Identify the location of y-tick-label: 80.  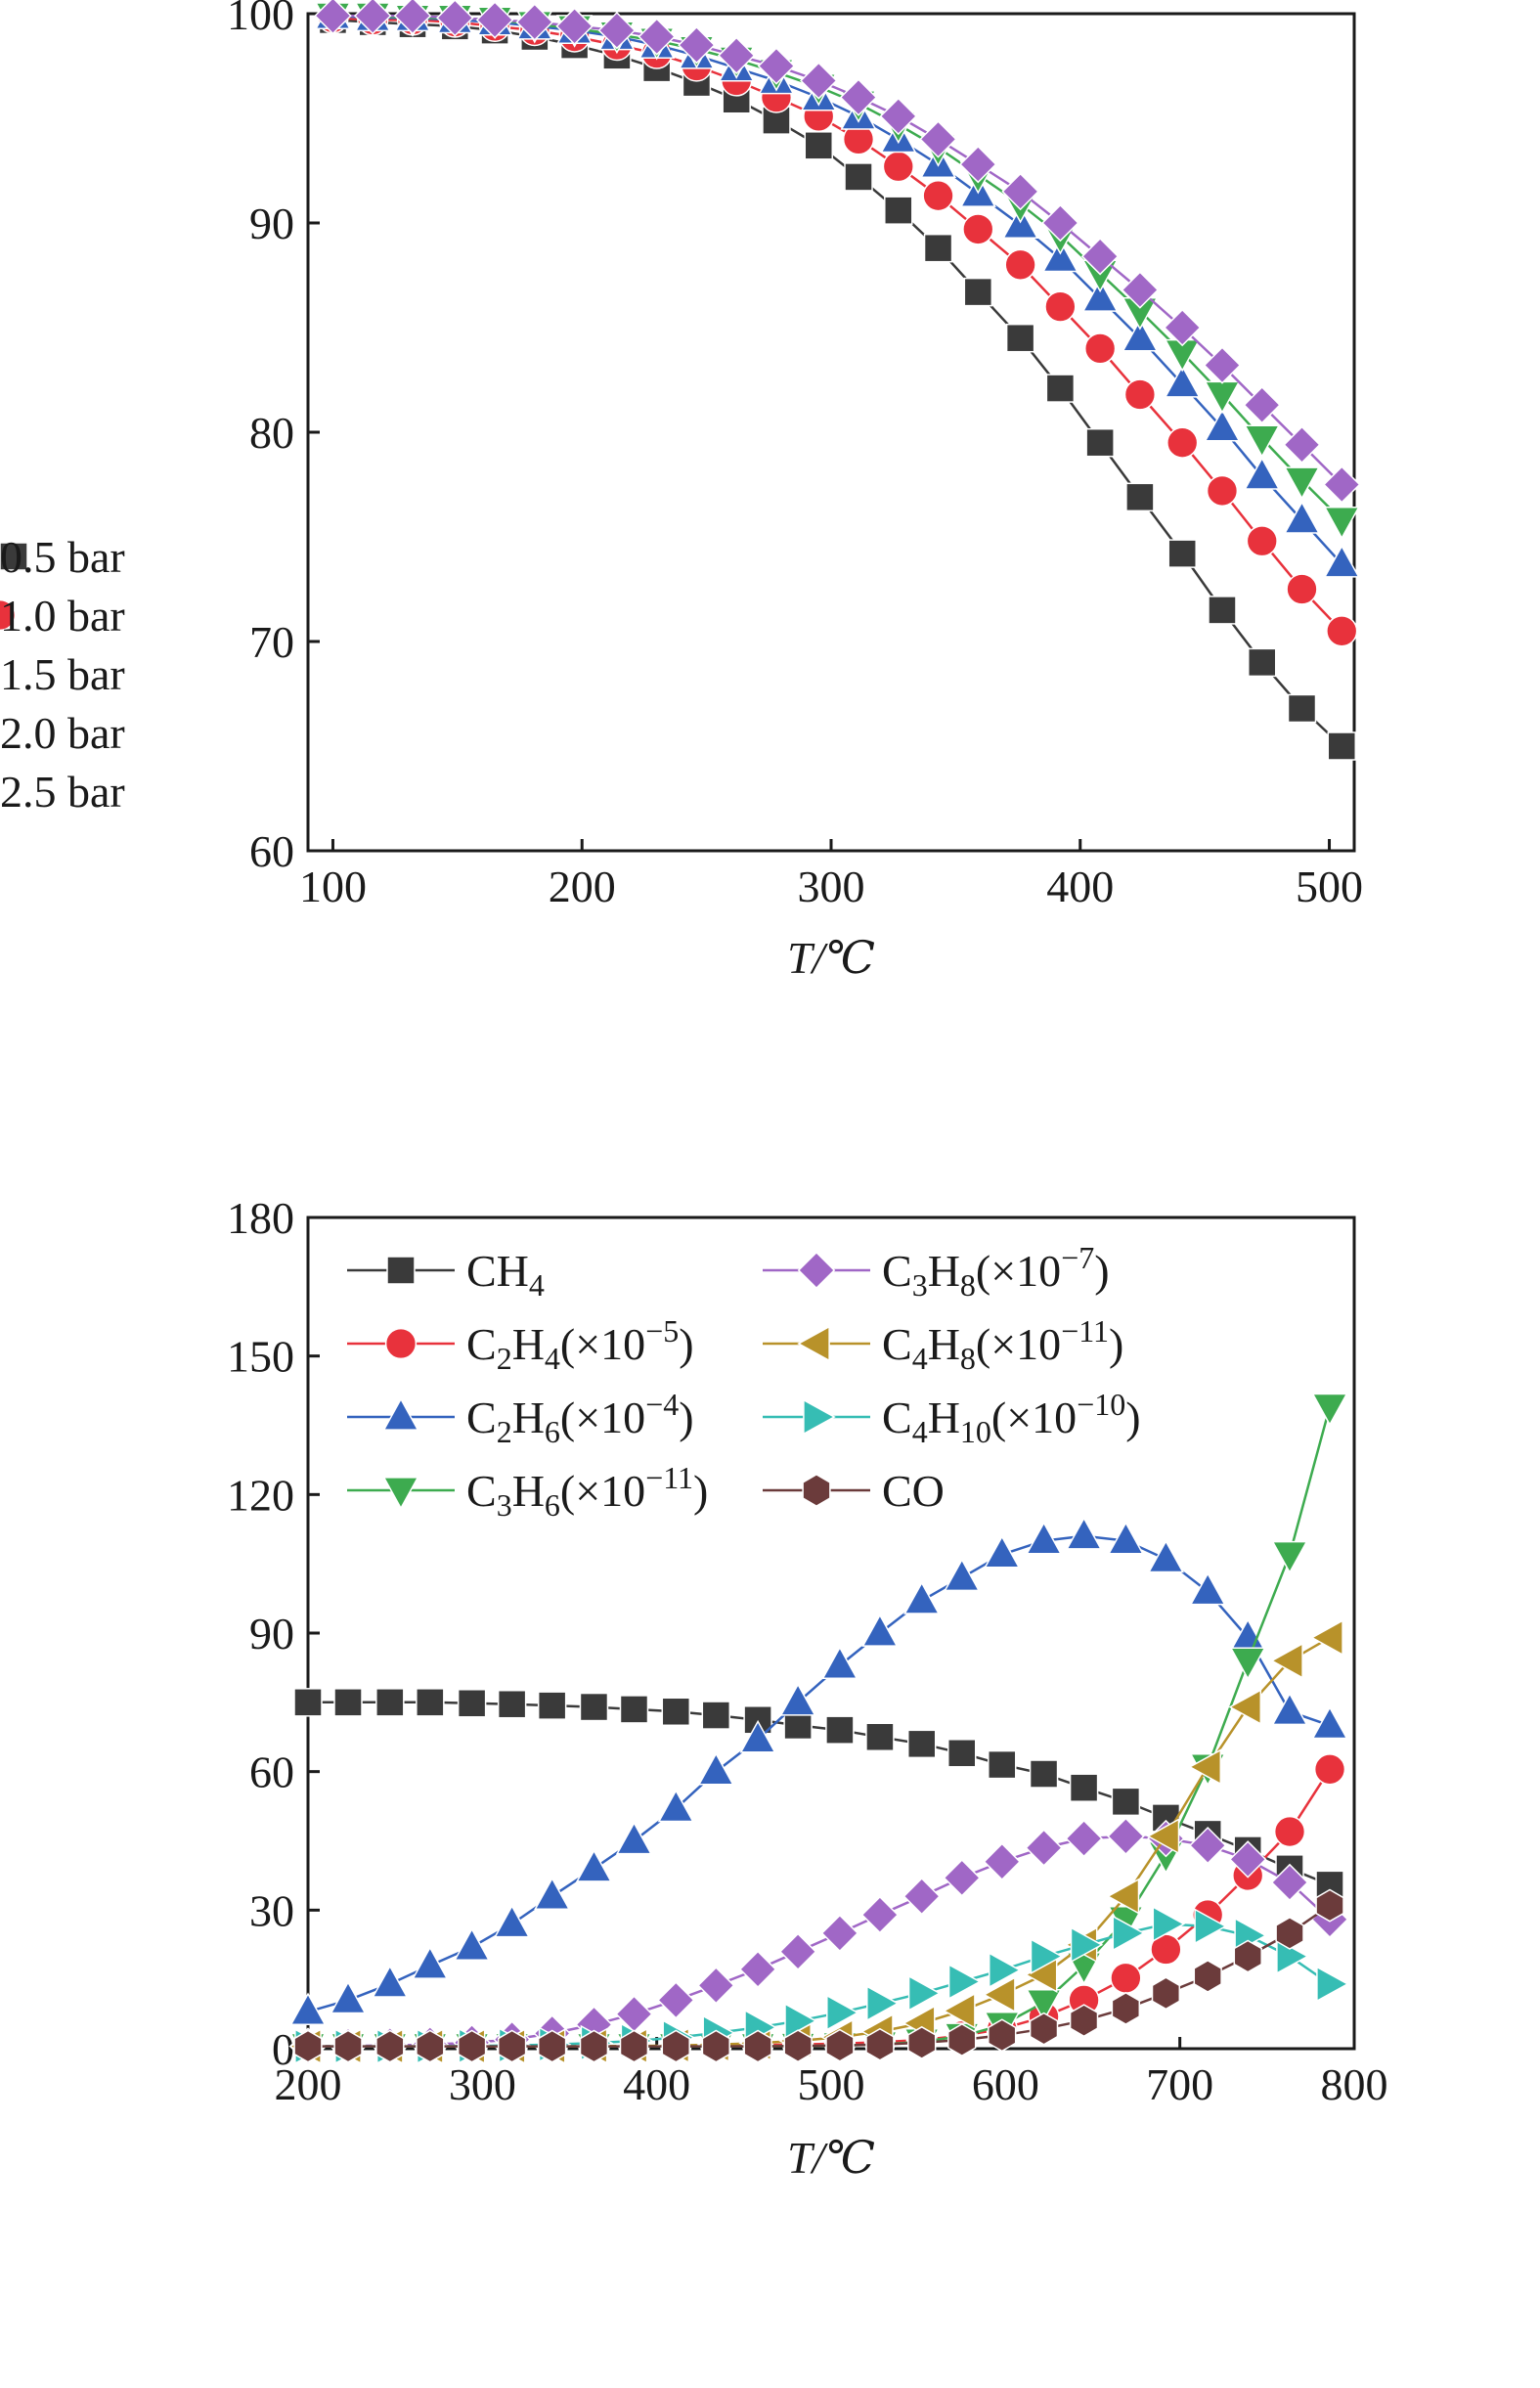
(271, 433).